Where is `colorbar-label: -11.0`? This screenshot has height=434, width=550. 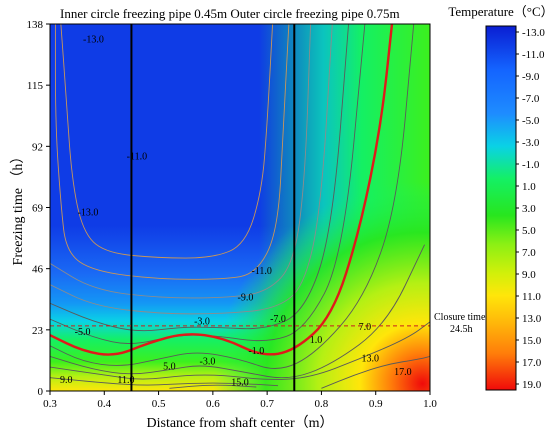 colorbar-label: -11.0 is located at coordinates (533, 55).